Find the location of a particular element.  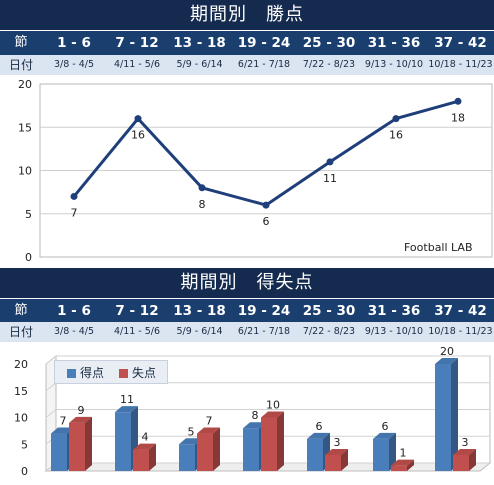

section-cell: 19 - 24 is located at coordinates (264, 311).